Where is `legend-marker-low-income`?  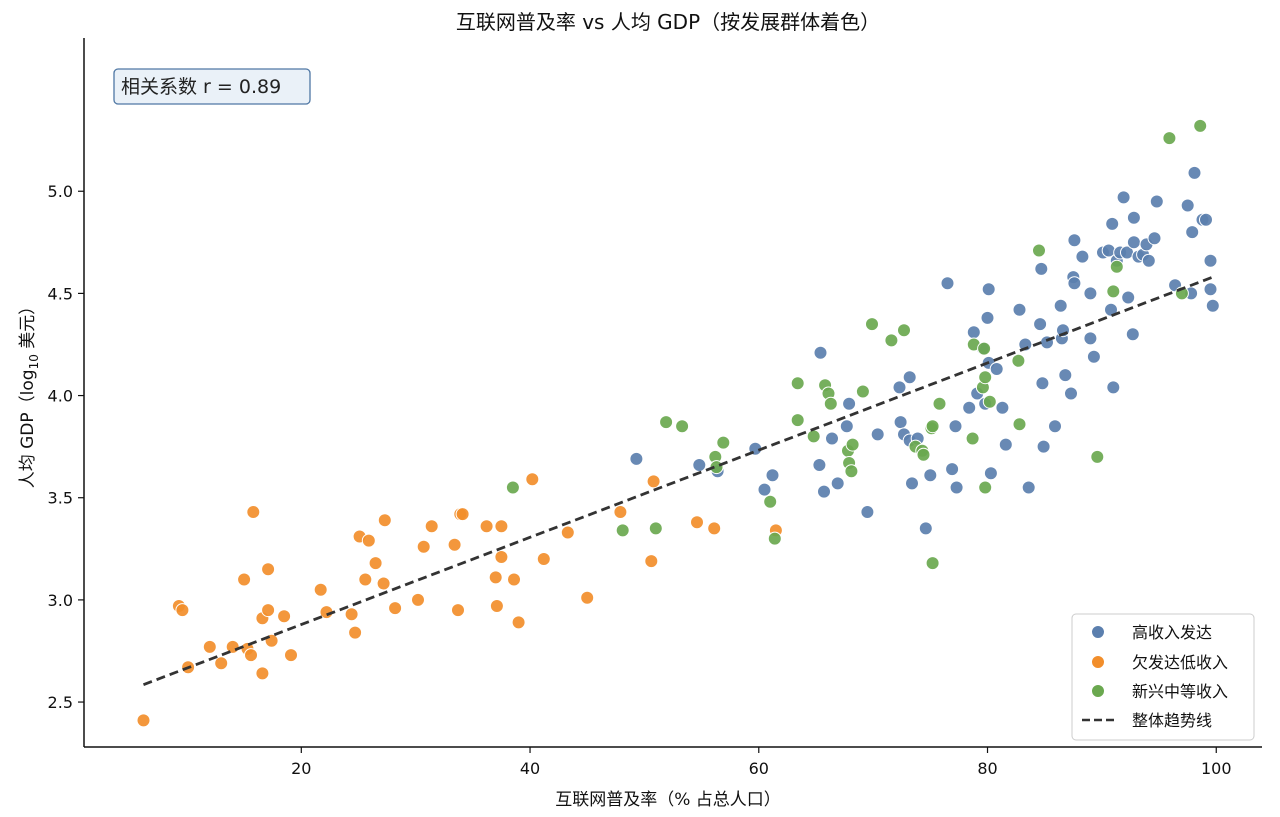
legend-marker-low-income is located at coordinates (1098, 662).